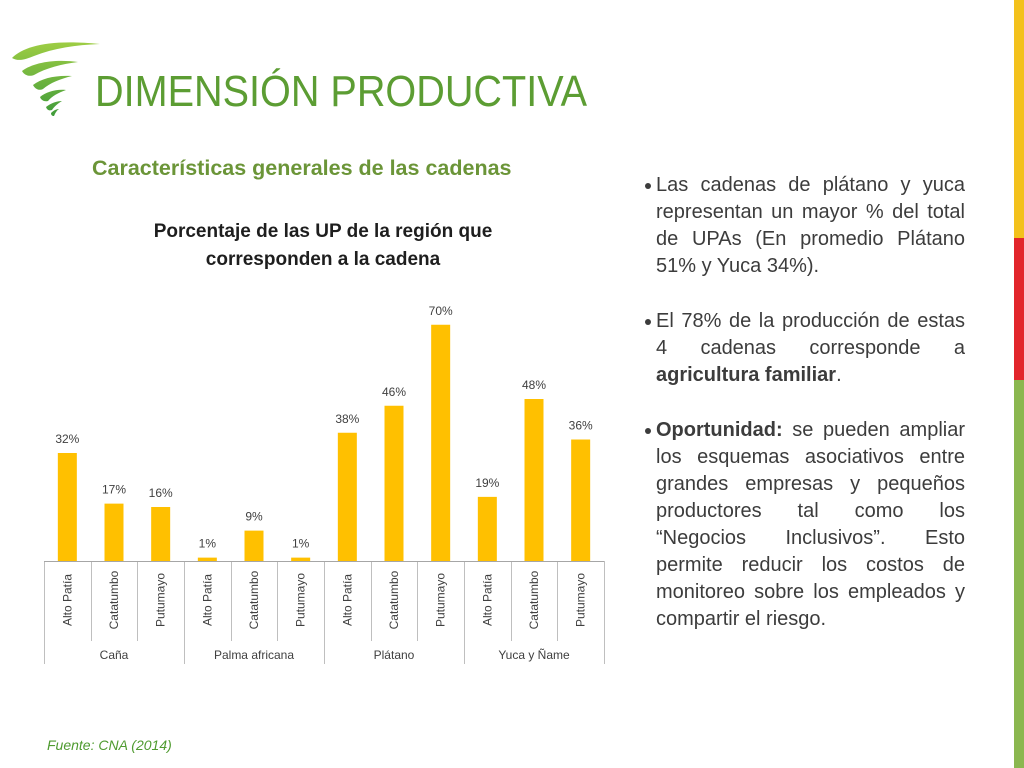  What do you see at coordinates (254, 655) in the screenshot?
I see `group-label: Palma africana` at bounding box center [254, 655].